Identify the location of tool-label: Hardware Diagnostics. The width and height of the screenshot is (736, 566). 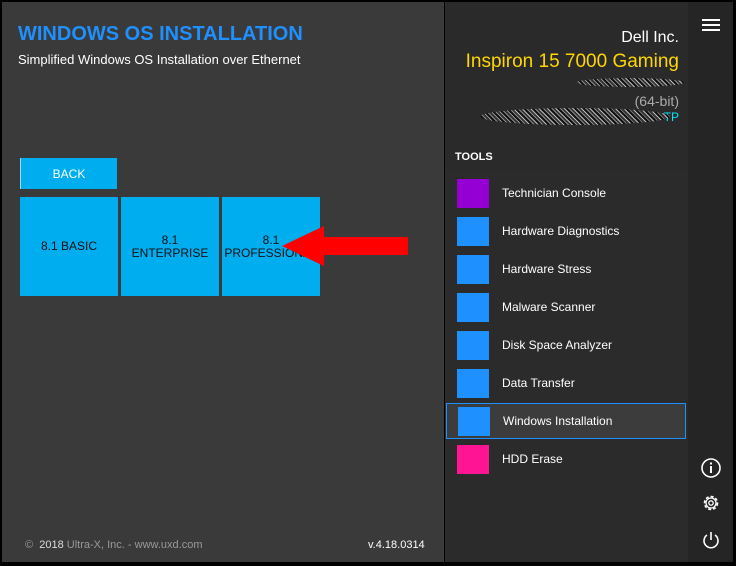
(561, 231).